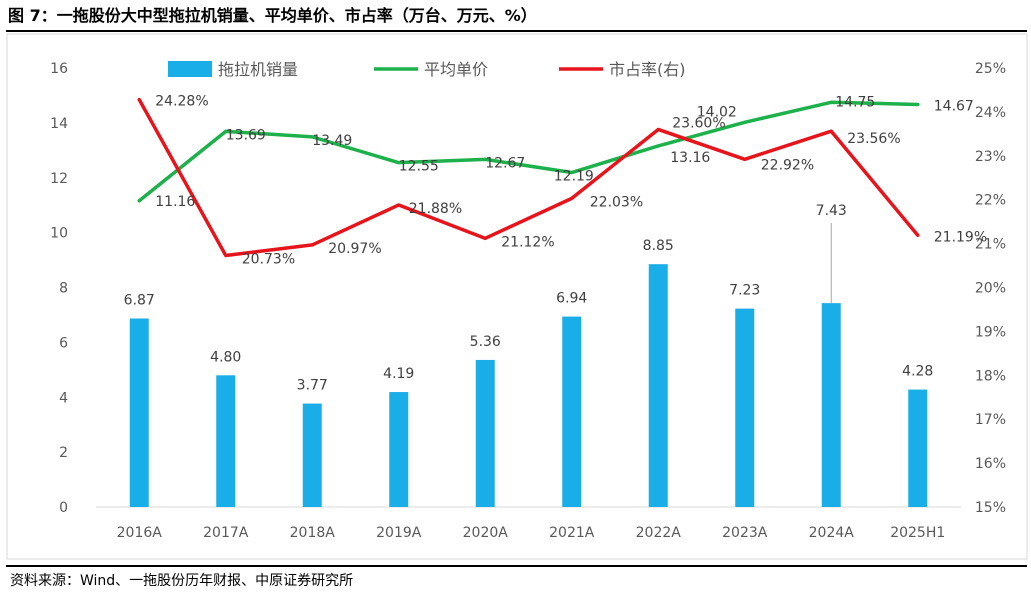  Describe the element at coordinates (990, 157) in the screenshot. I see `right-axis-tick: 23%` at that location.